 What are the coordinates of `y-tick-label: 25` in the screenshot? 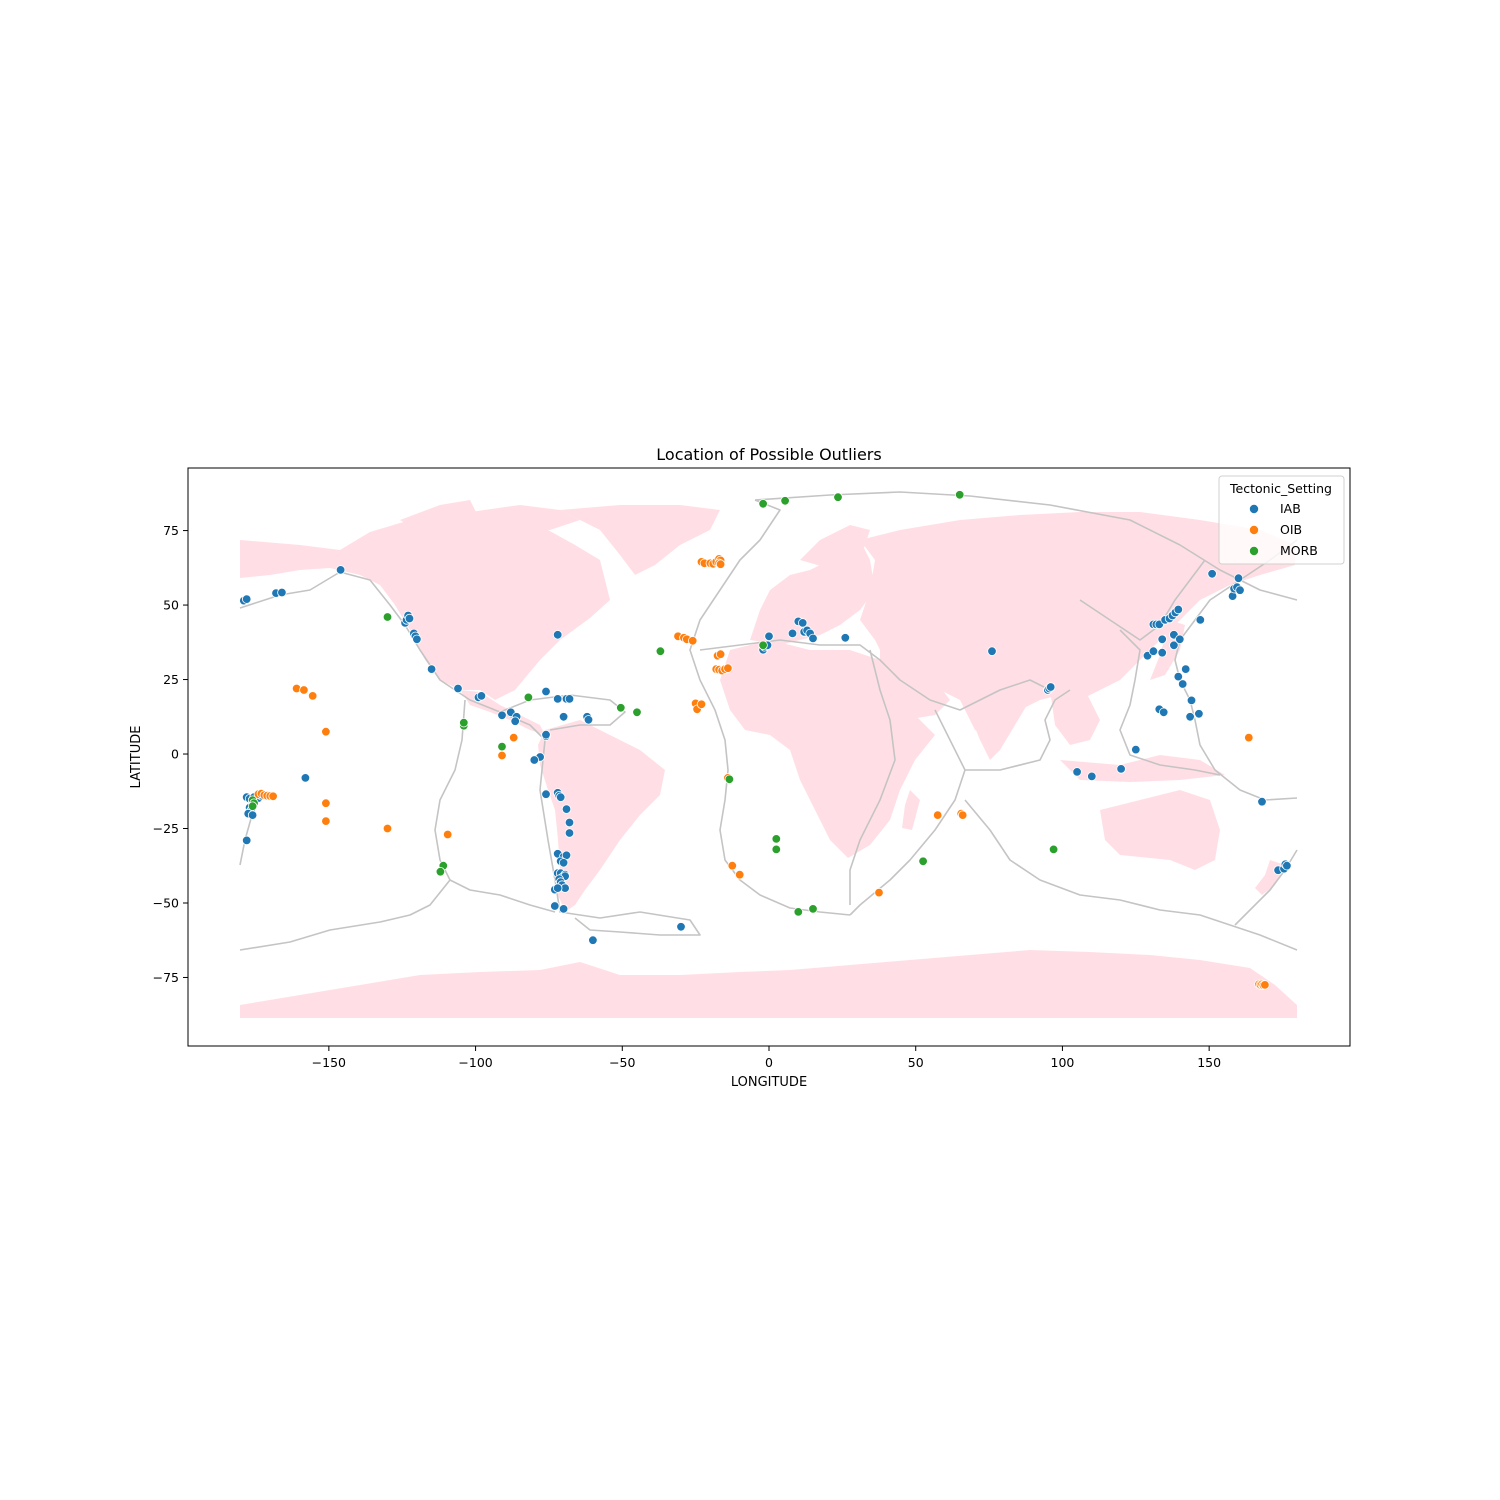 It's located at (171, 679).